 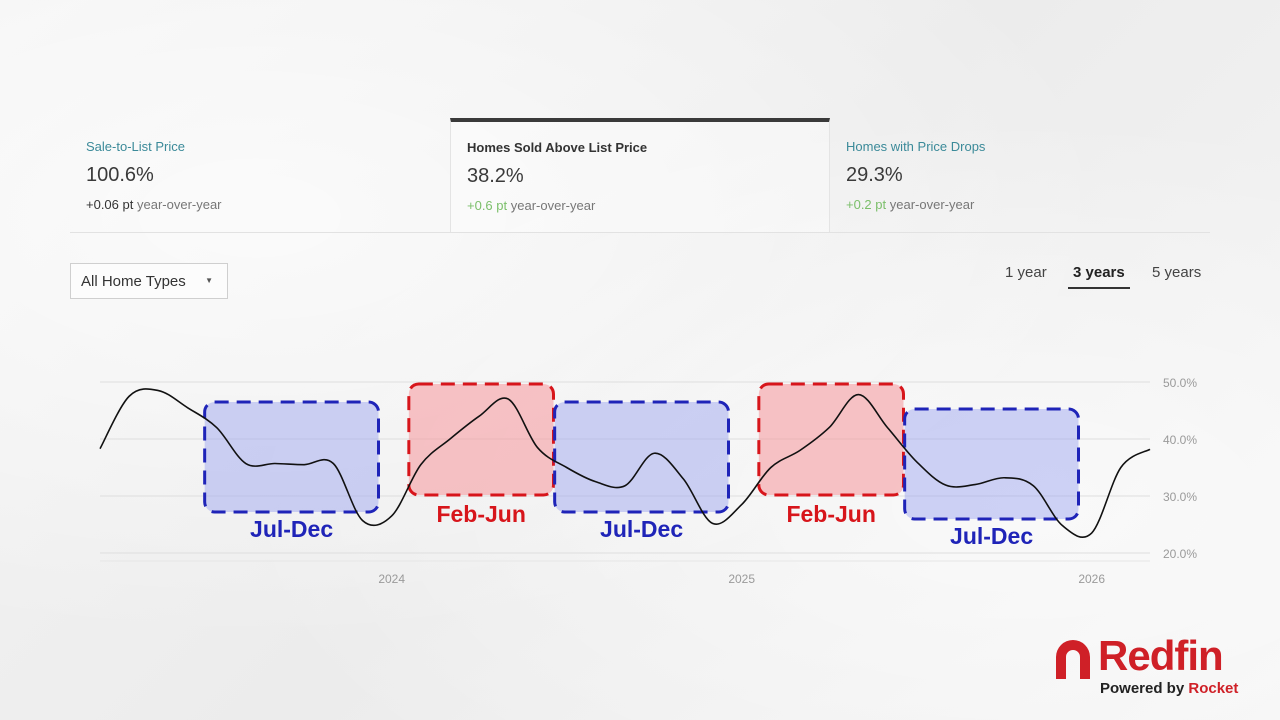 I want to click on annotation-box-red, so click(x=831, y=439).